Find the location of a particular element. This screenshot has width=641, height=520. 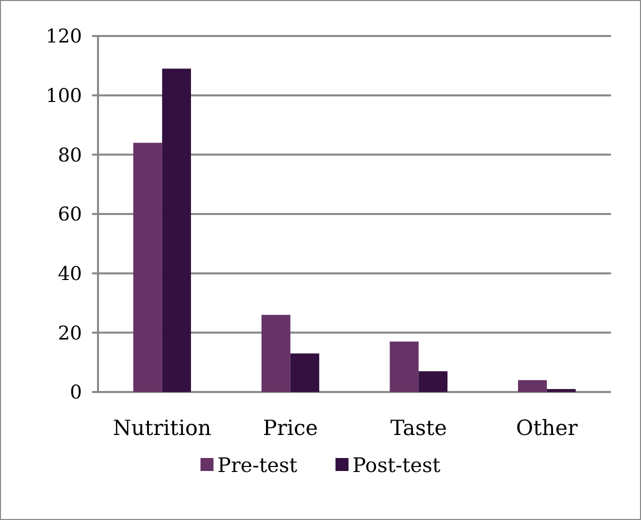

x-tick-label: Other is located at coordinates (547, 428).